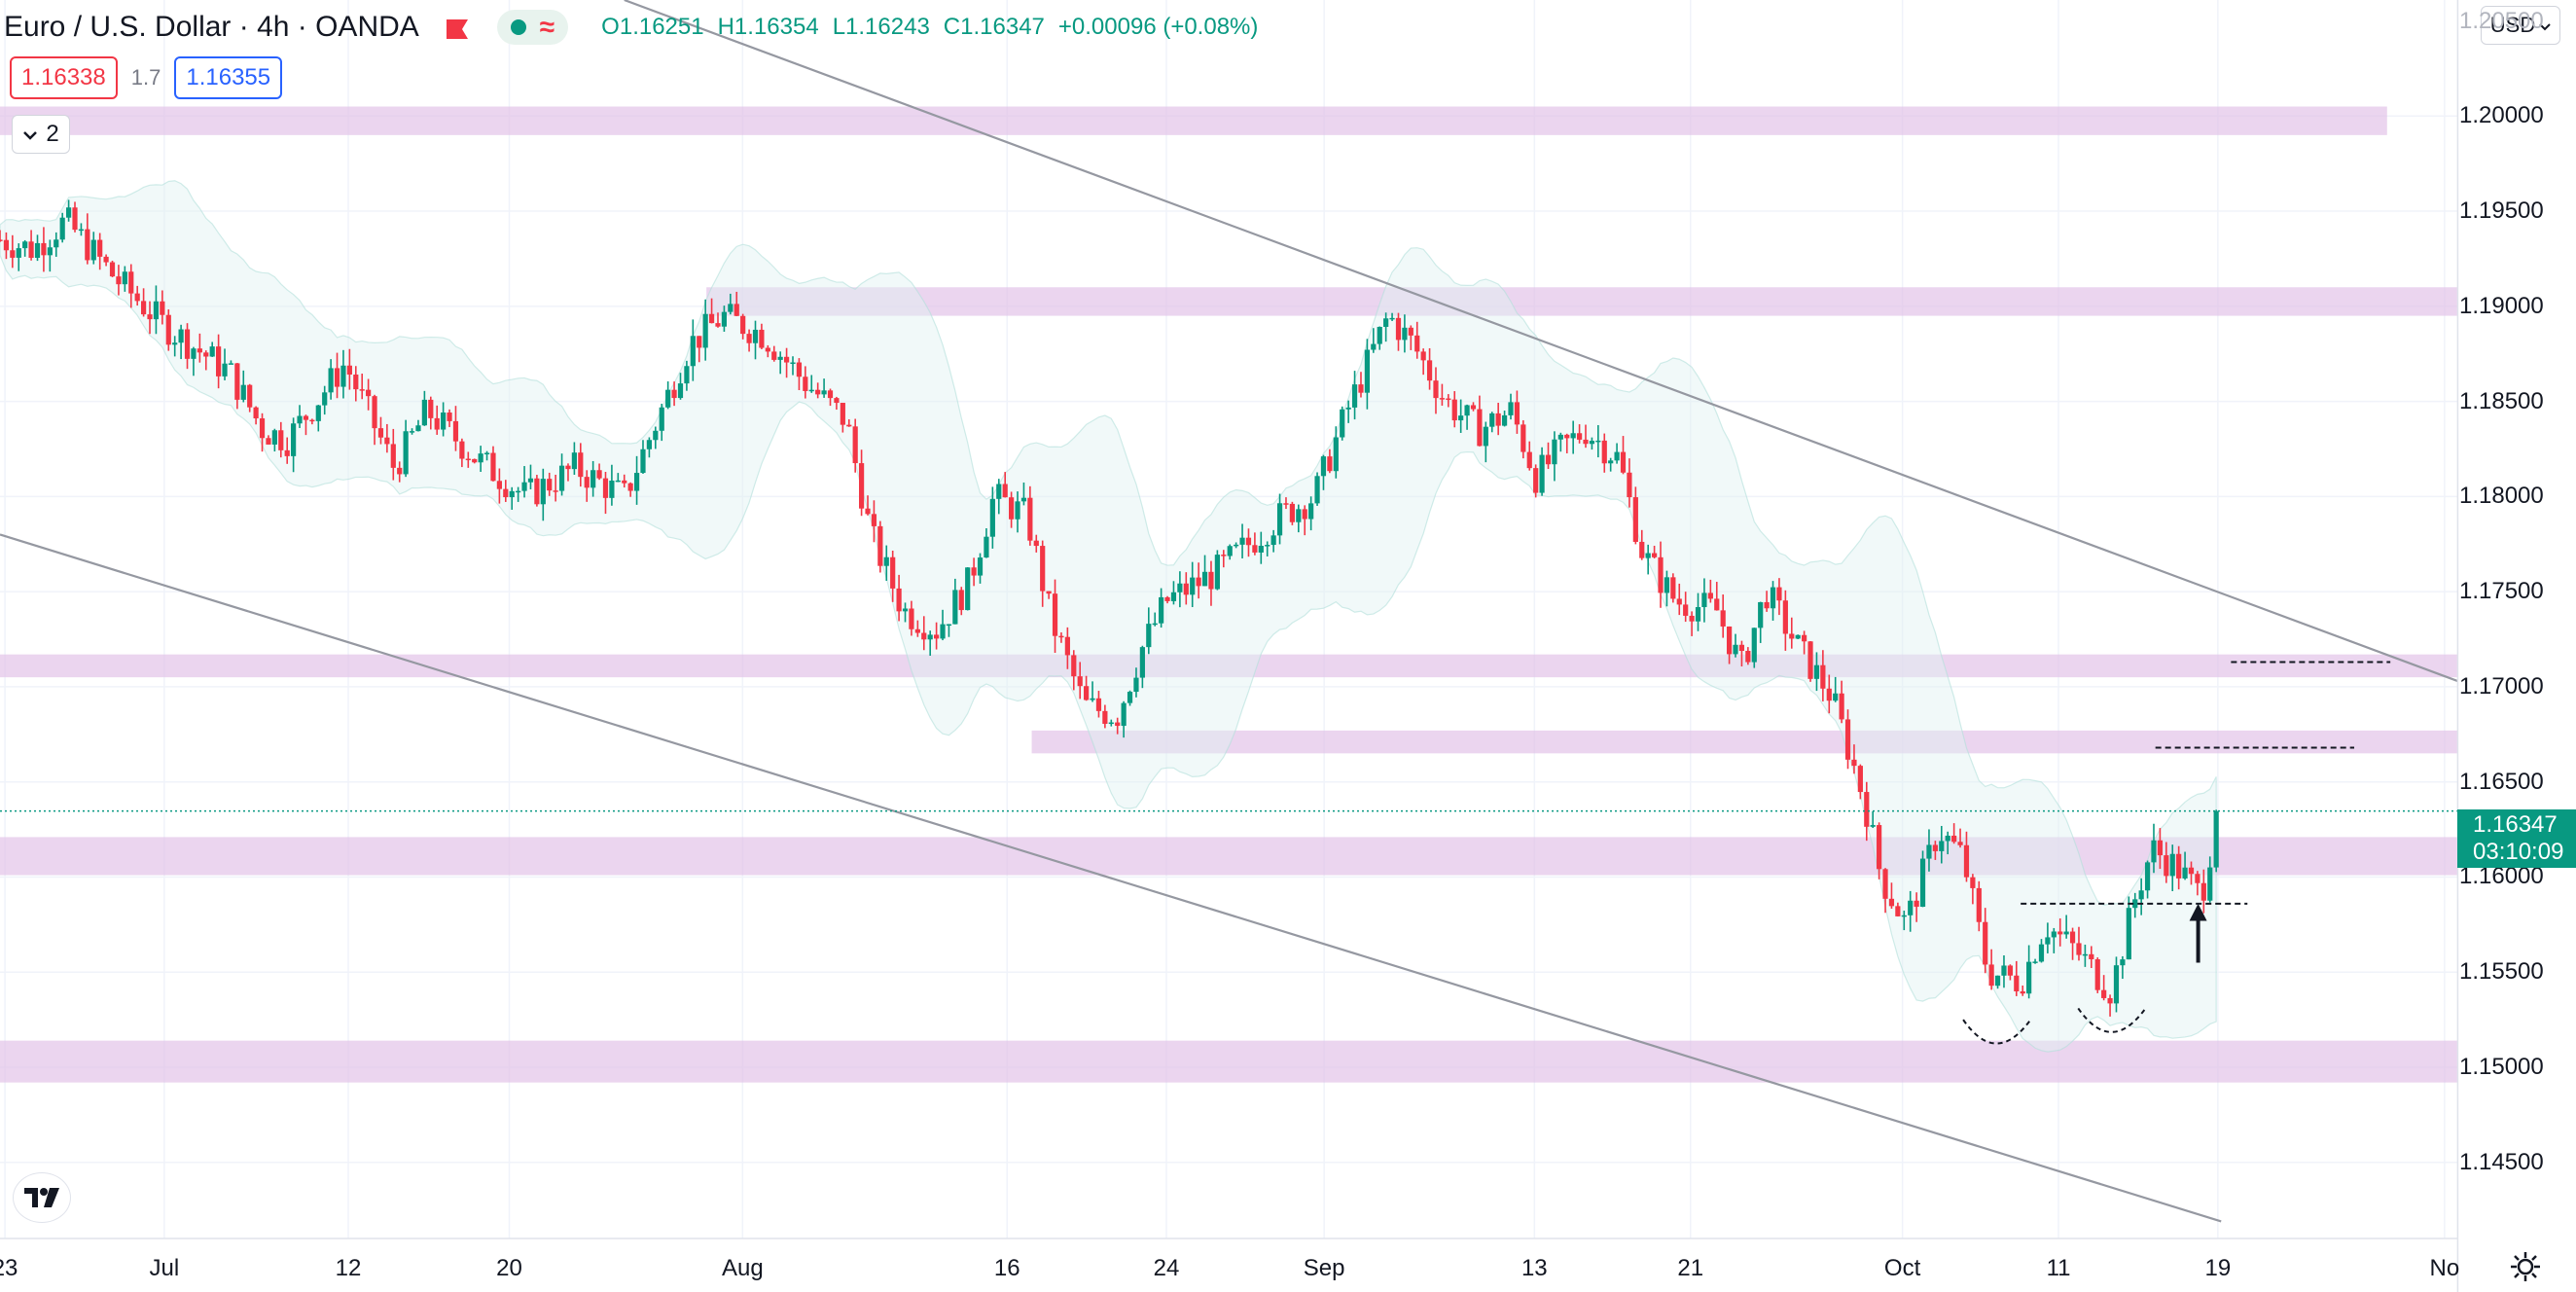  What do you see at coordinates (41, 135) in the screenshot?
I see `indicators-toggle-button: 2` at bounding box center [41, 135].